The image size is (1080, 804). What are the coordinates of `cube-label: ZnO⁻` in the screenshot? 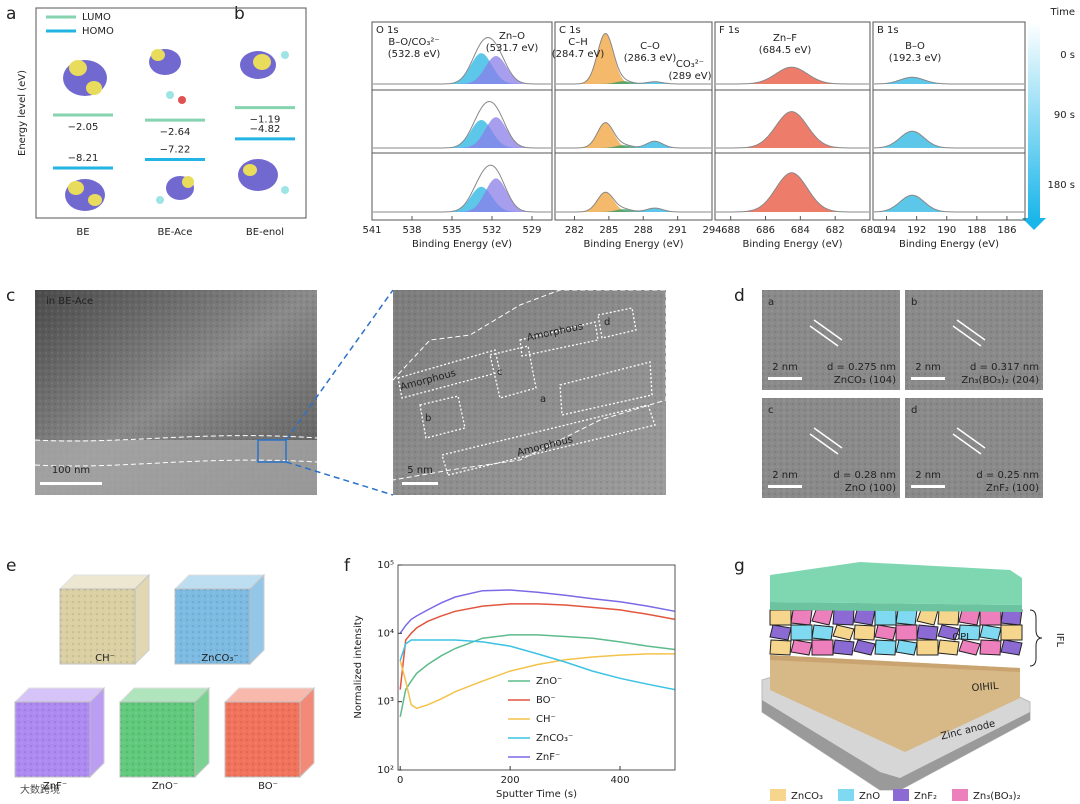 It's located at (165, 786).